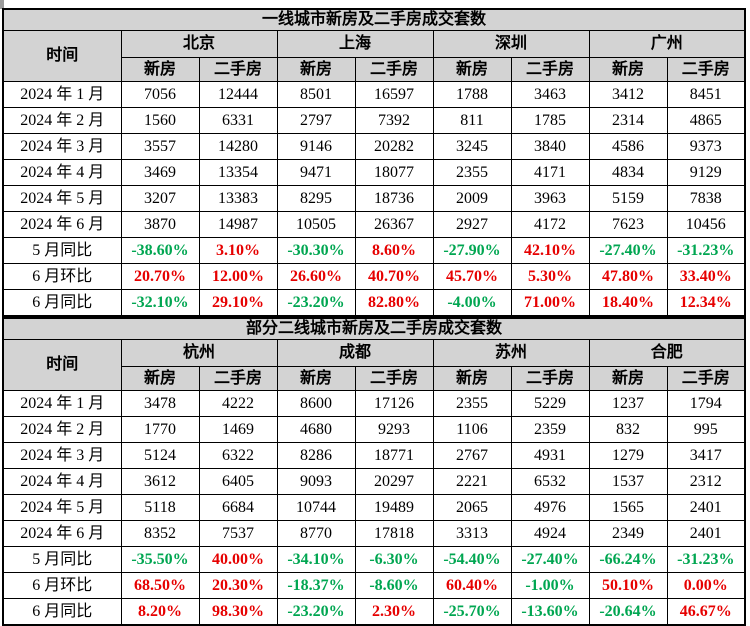  What do you see at coordinates (550, 533) in the screenshot?
I see `value-cell: 4924` at bounding box center [550, 533].